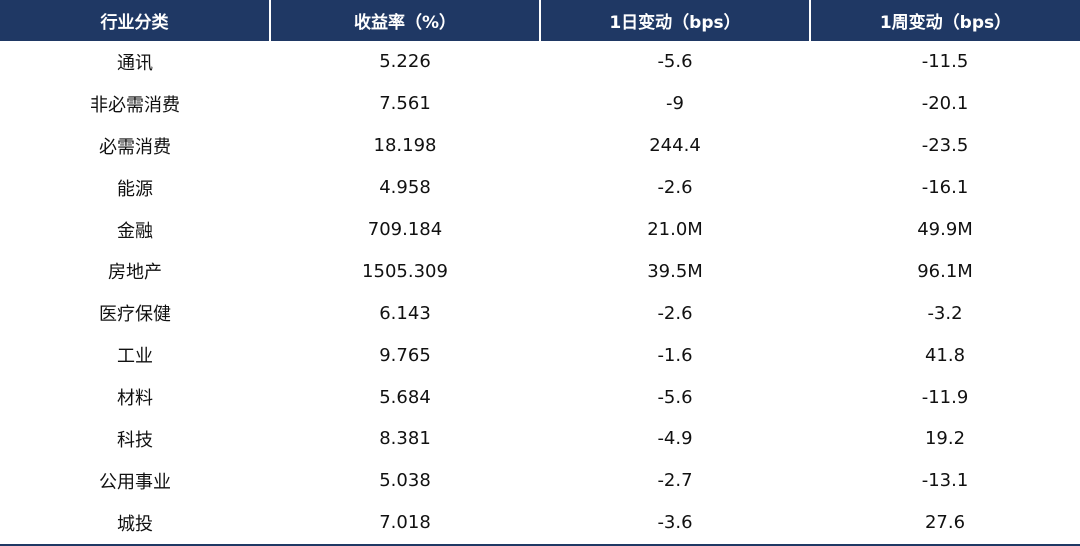  Describe the element at coordinates (945, 20) in the screenshot. I see `header-1w-change: 1周变动（bps）` at that location.